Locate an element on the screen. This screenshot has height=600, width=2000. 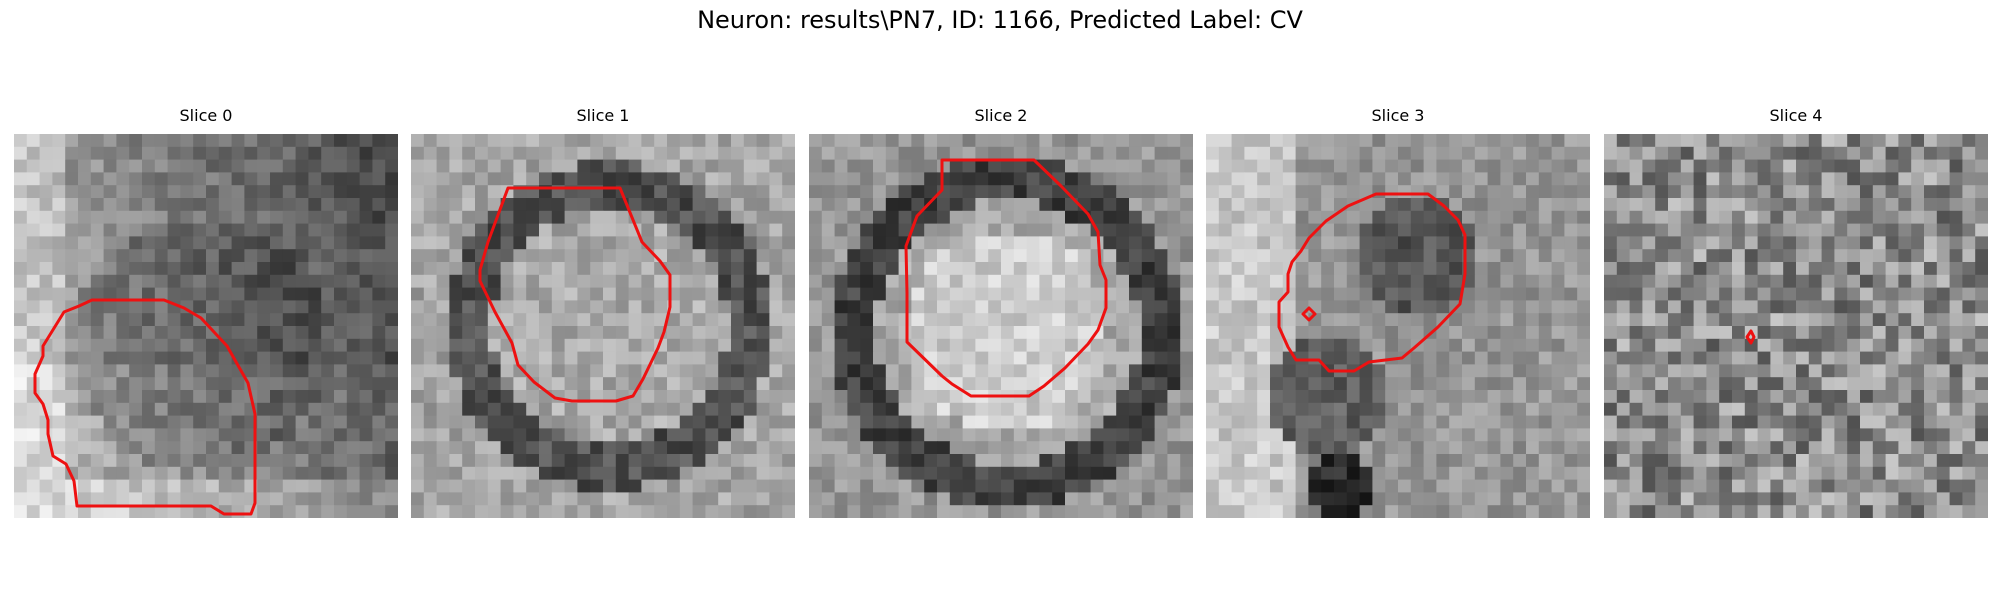
slice-panel-3: Slice 3 is located at coordinates (1398, 312).